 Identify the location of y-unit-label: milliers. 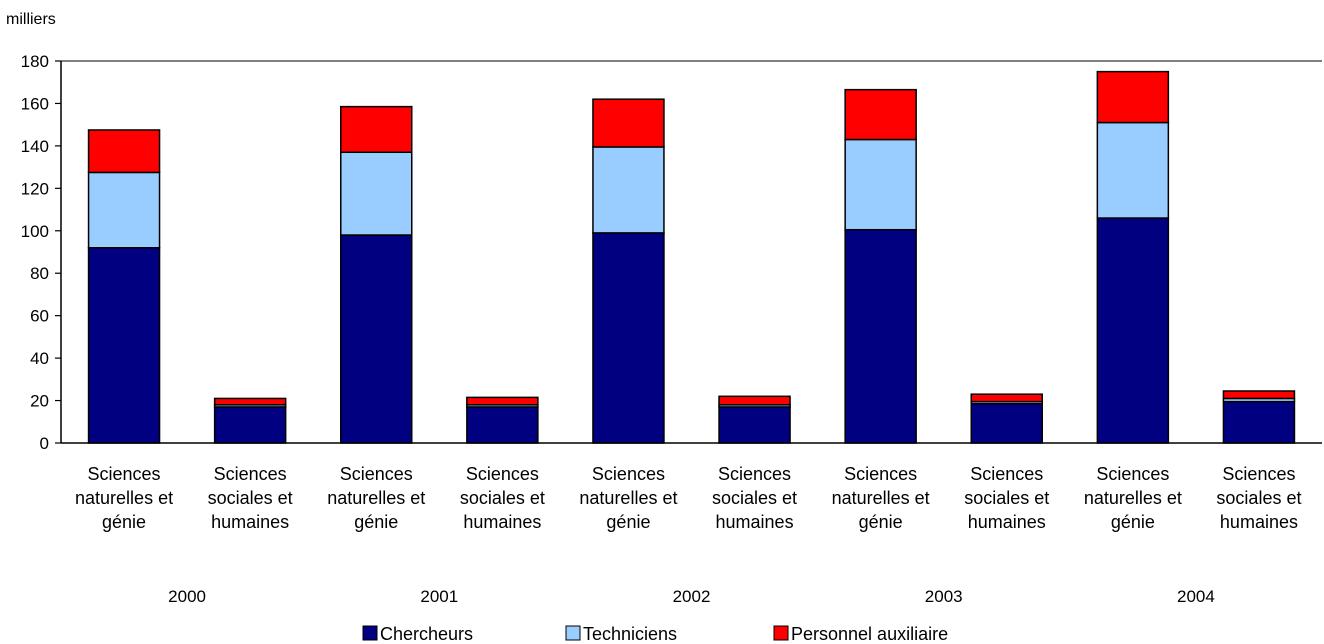
(31, 19).